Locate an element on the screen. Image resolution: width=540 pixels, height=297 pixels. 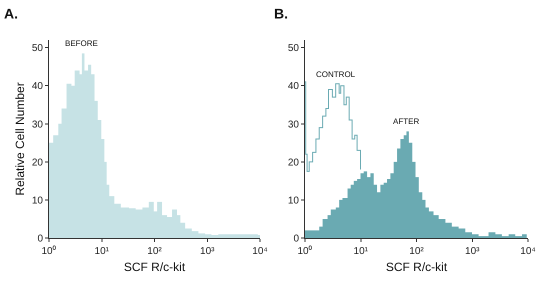
chart-title: A. is located at coordinates (11, 13).